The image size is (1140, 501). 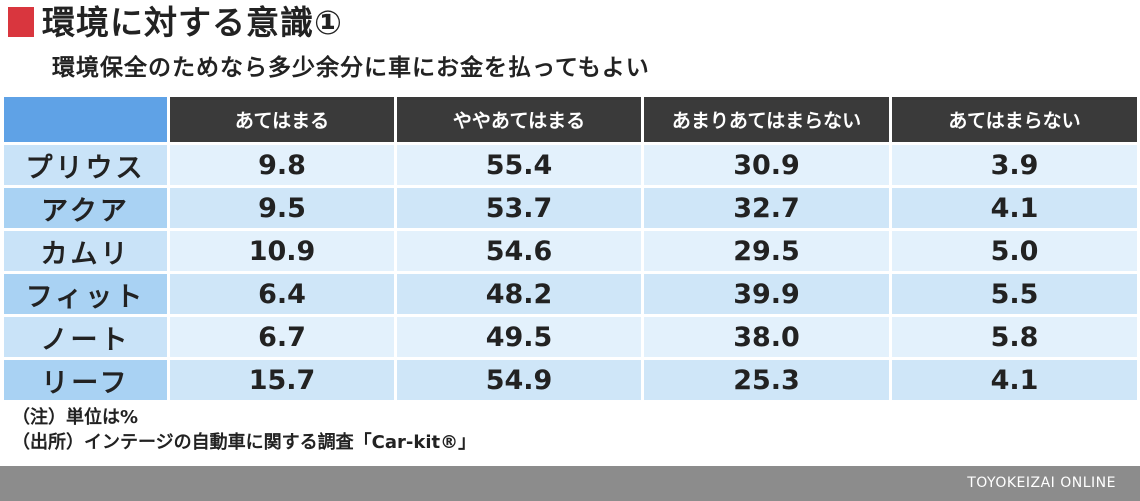 I want to click on data-cell: 30.9, so click(x=766, y=165).